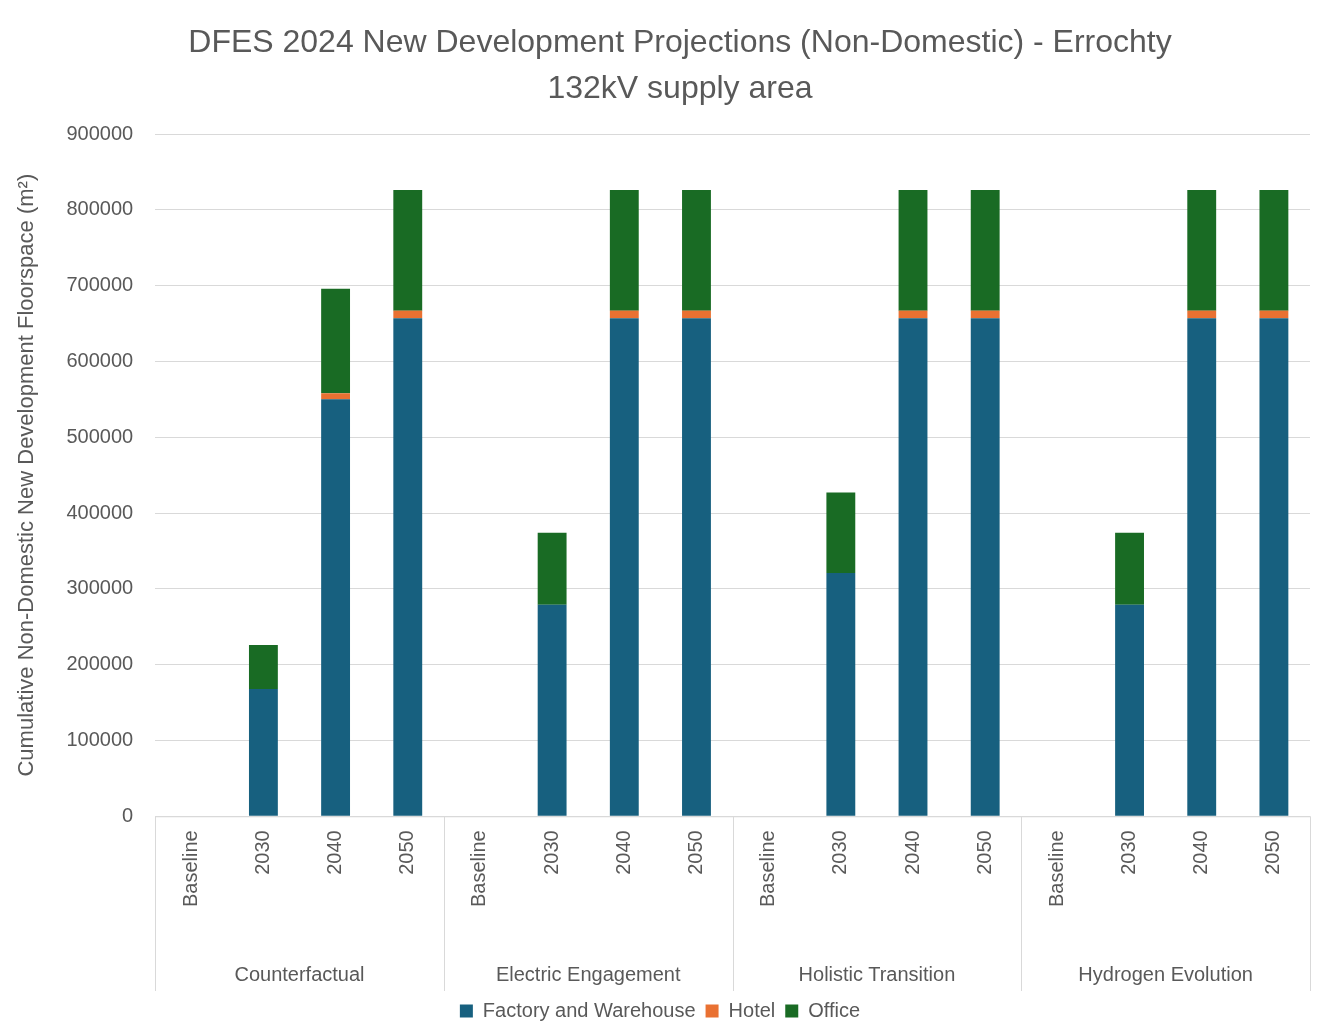  Describe the element at coordinates (128, 814) in the screenshot. I see `y-tick-label: 0` at that location.